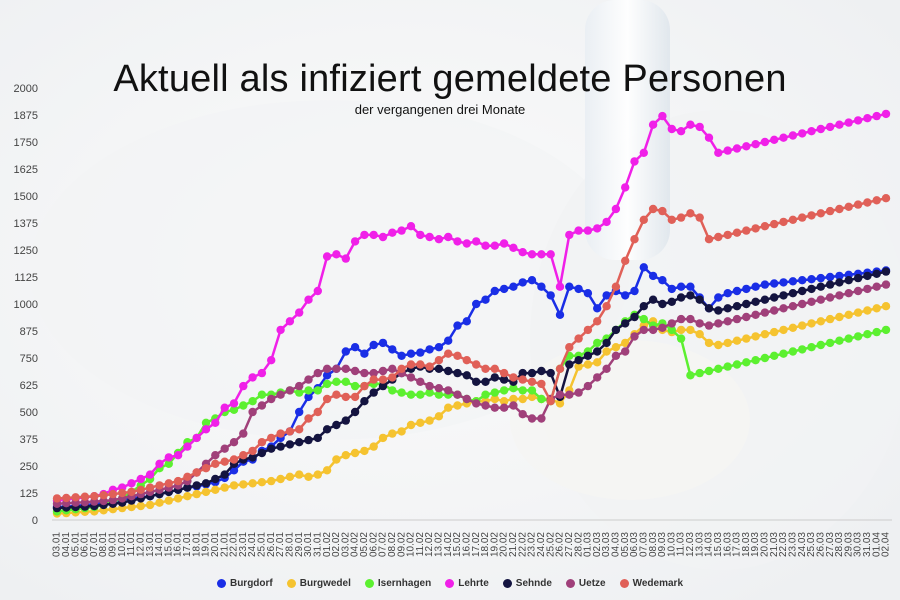 This screenshot has height=600, width=900. What do you see at coordinates (476, 544) in the screenshot?
I see `x-tick-label: 17.02` at bounding box center [476, 544].